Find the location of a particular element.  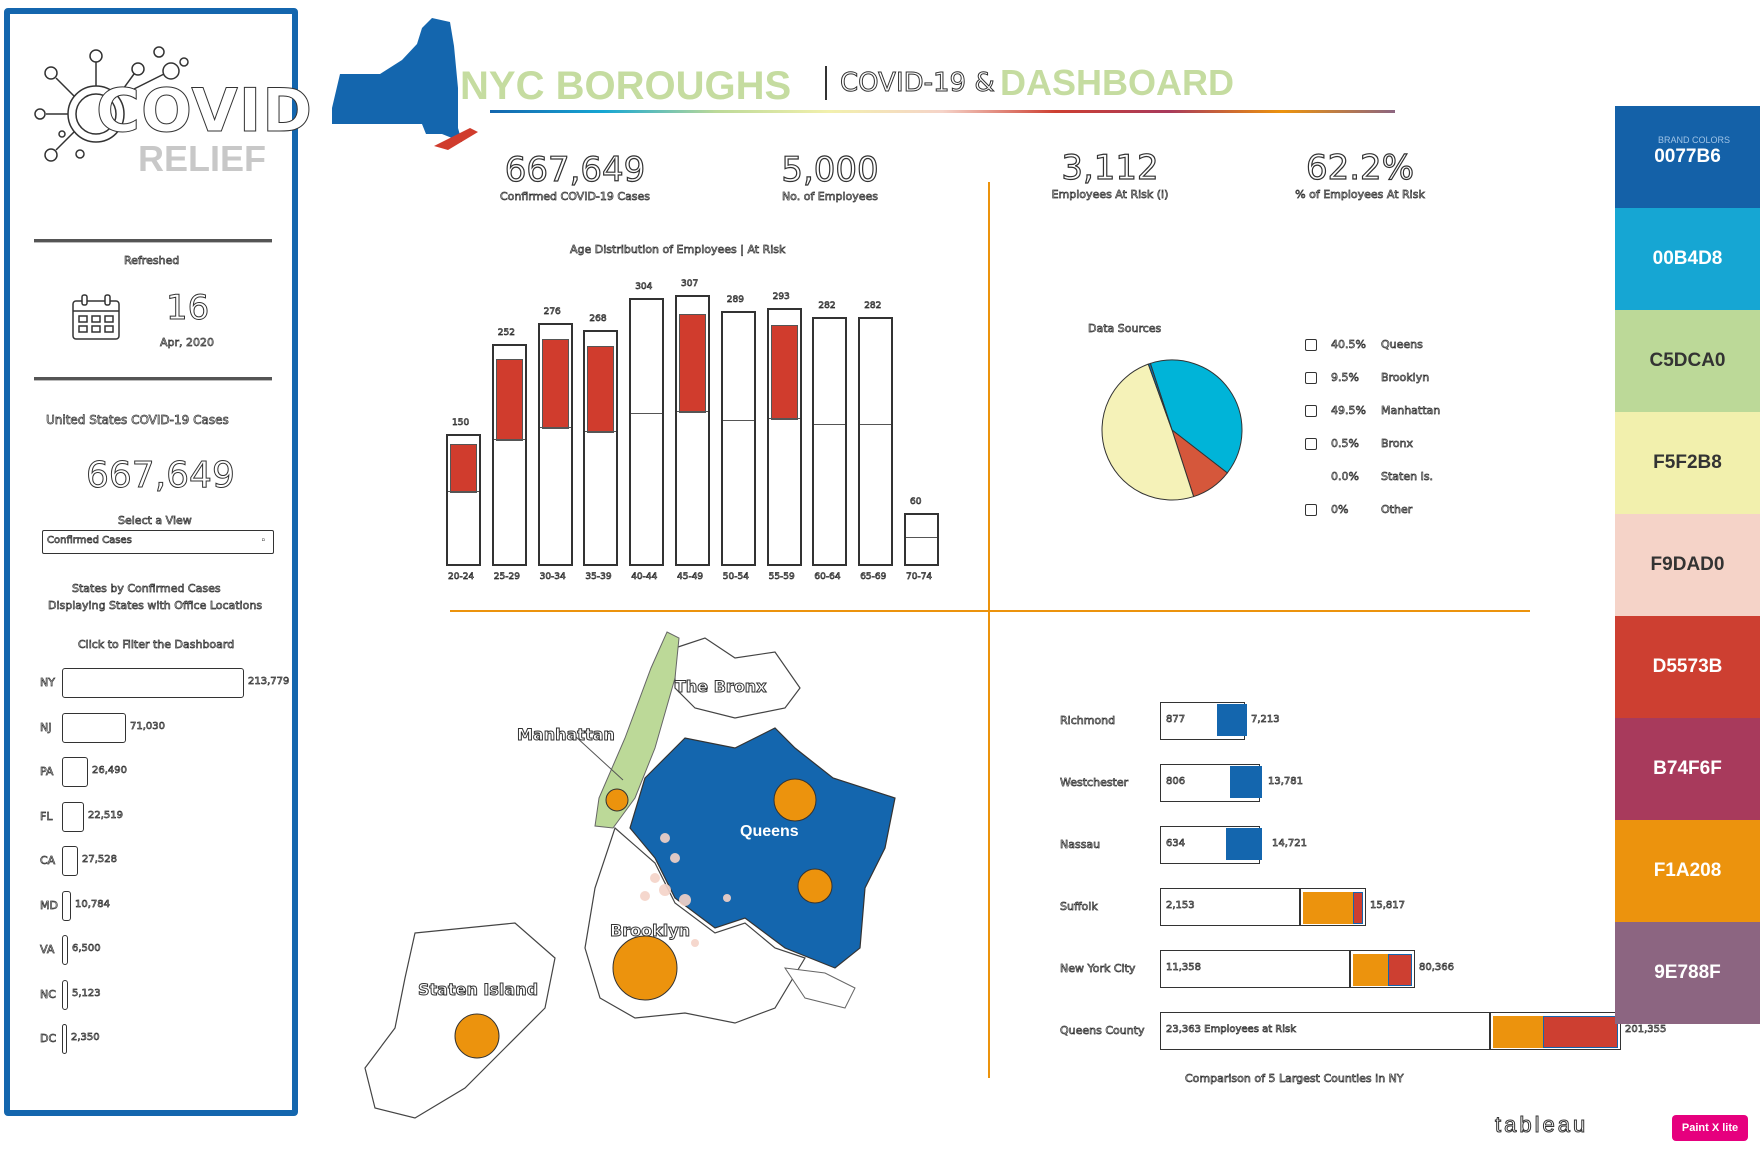

color-swatch: 9E788F is located at coordinates (1687, 973).